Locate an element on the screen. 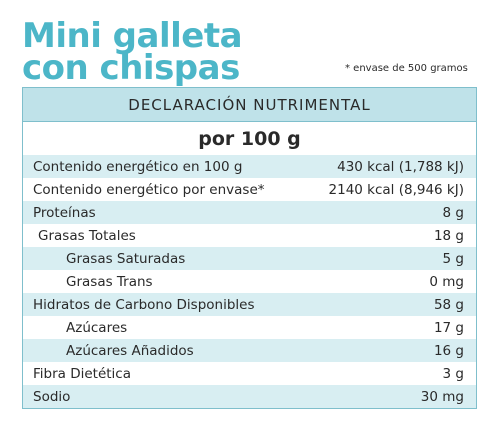 Image resolution: width=500 pixels, height=430 pixels. nutrient-value: 16 g is located at coordinates (448, 350).